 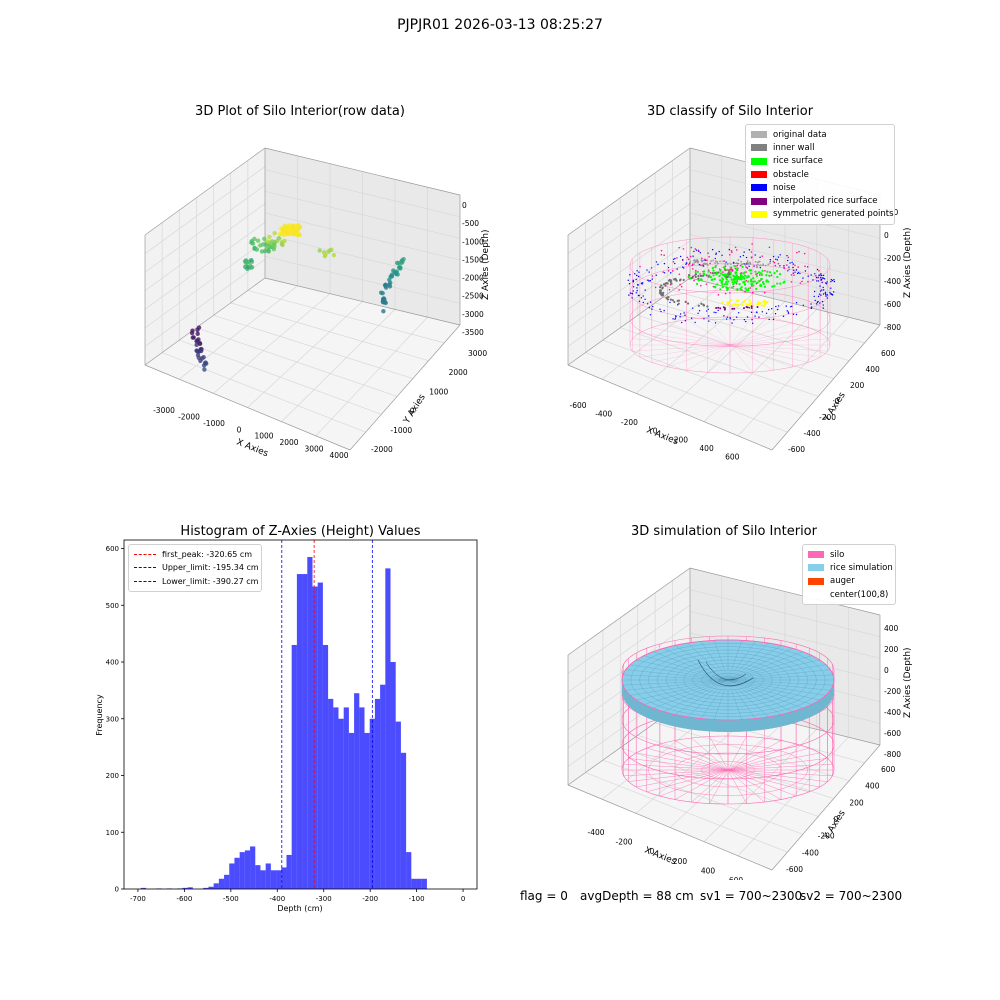 I want to click on raw-z-tick: -2000, so click(x=473, y=278).